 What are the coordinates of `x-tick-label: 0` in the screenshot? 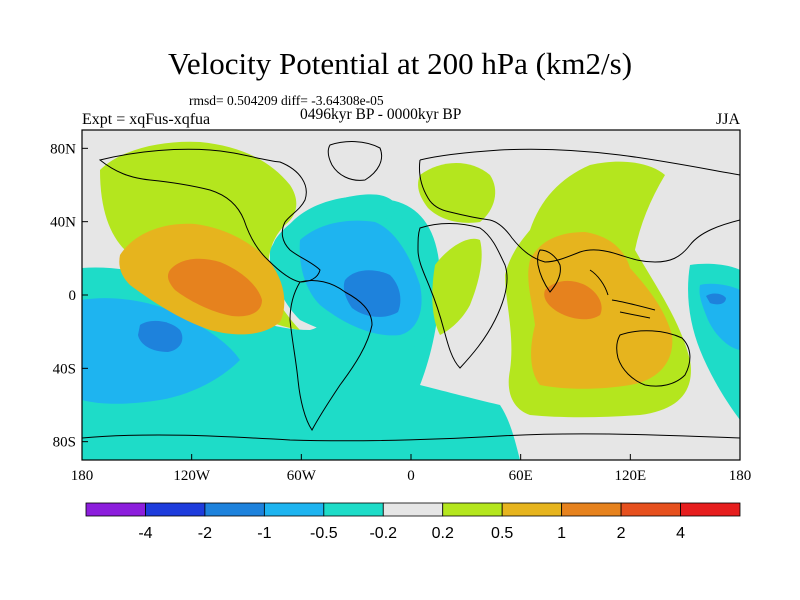 It's located at (411, 476).